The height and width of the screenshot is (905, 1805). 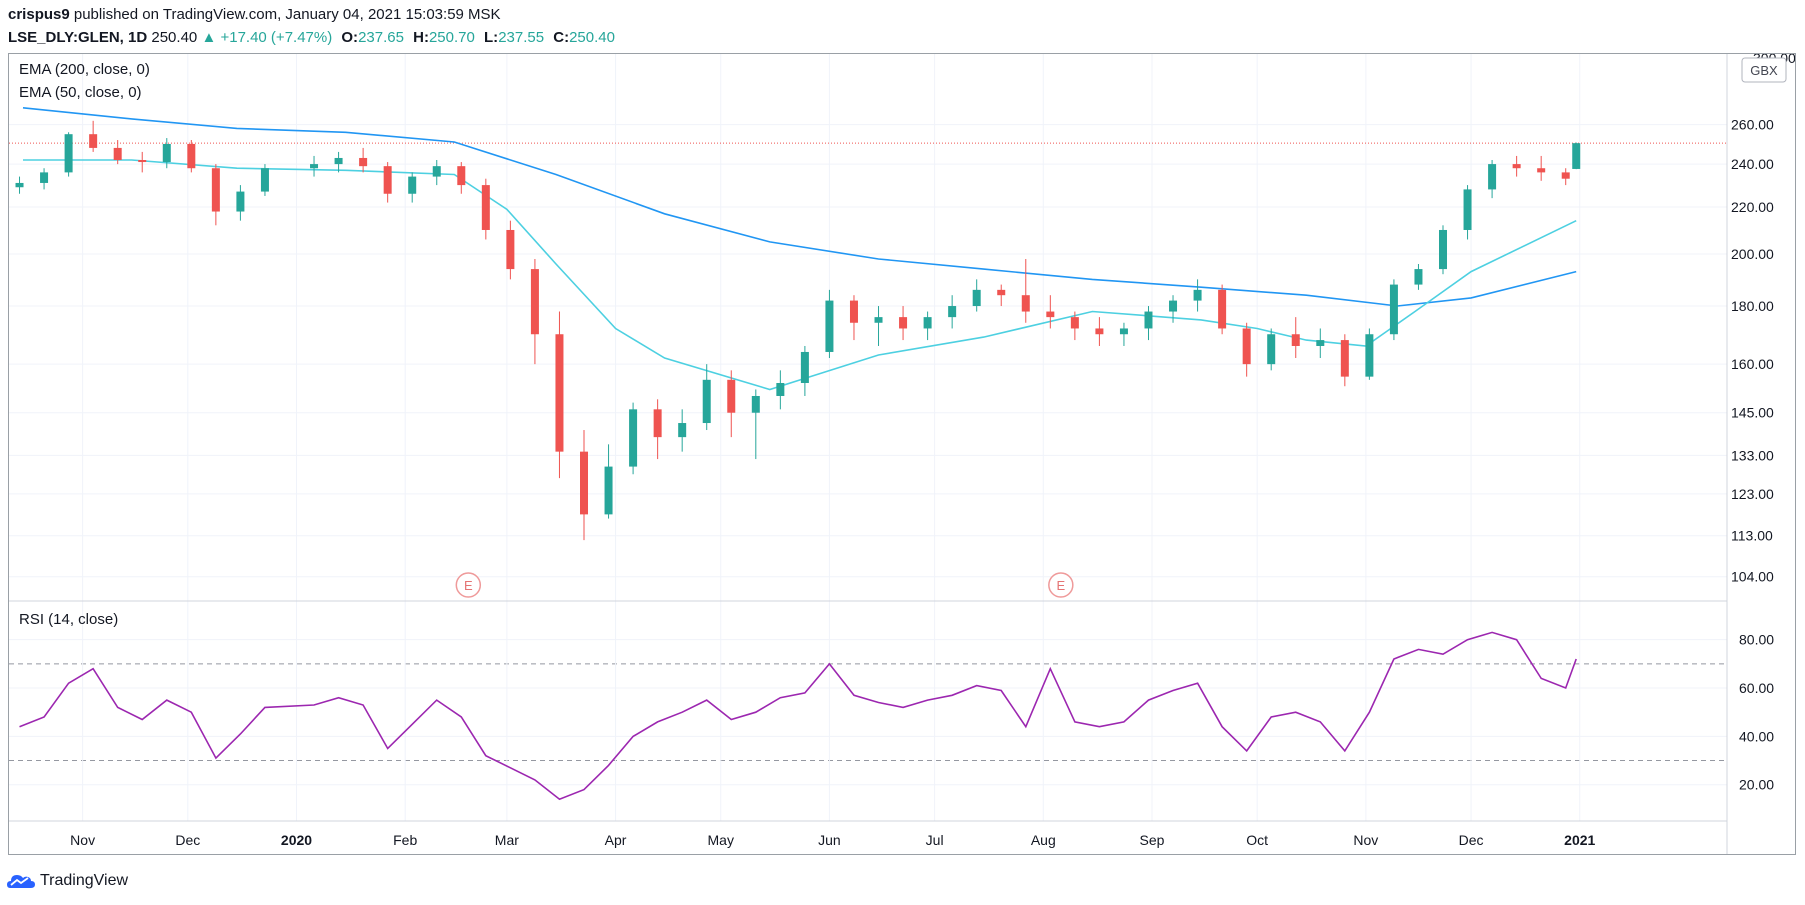 What do you see at coordinates (1579, 840) in the screenshot?
I see `time-tick-label: 2021` at bounding box center [1579, 840].